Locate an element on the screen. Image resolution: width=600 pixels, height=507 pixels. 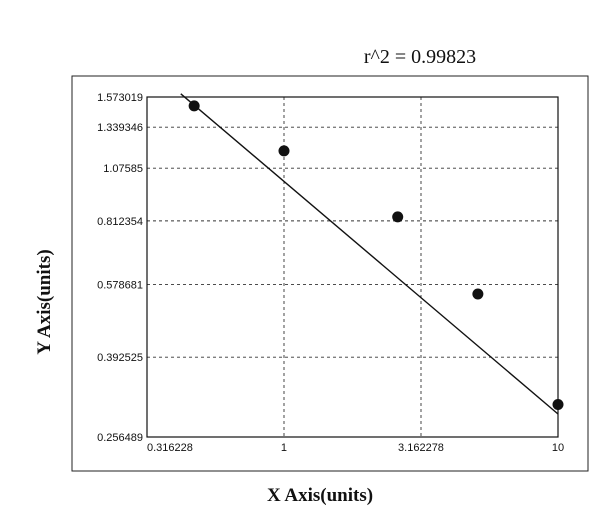
x-tick-labels: 0.316228 1 3.162278 10 is located at coordinates (355, 448).